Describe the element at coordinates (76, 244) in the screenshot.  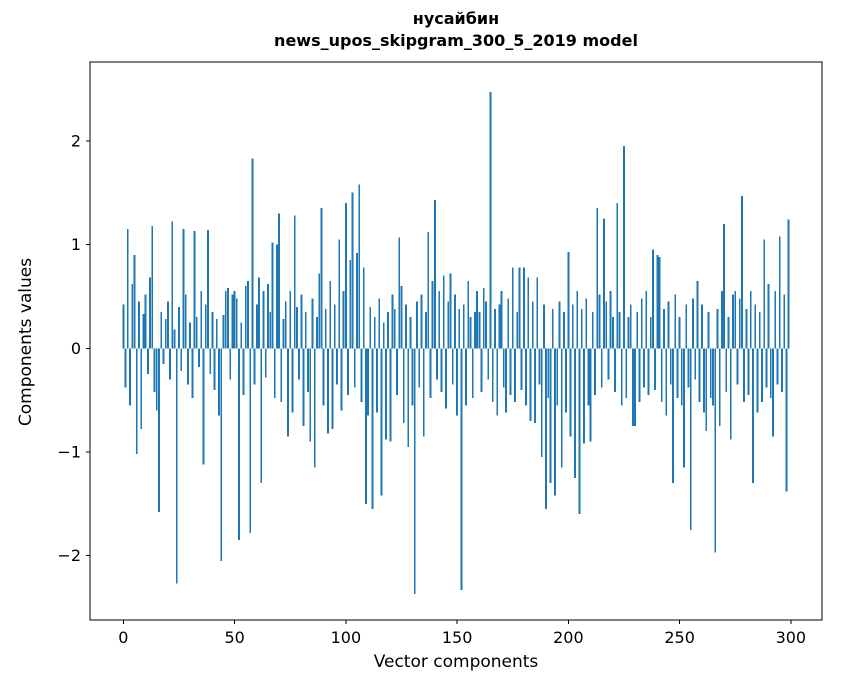
I see `y-tick-label: 1` at that location.